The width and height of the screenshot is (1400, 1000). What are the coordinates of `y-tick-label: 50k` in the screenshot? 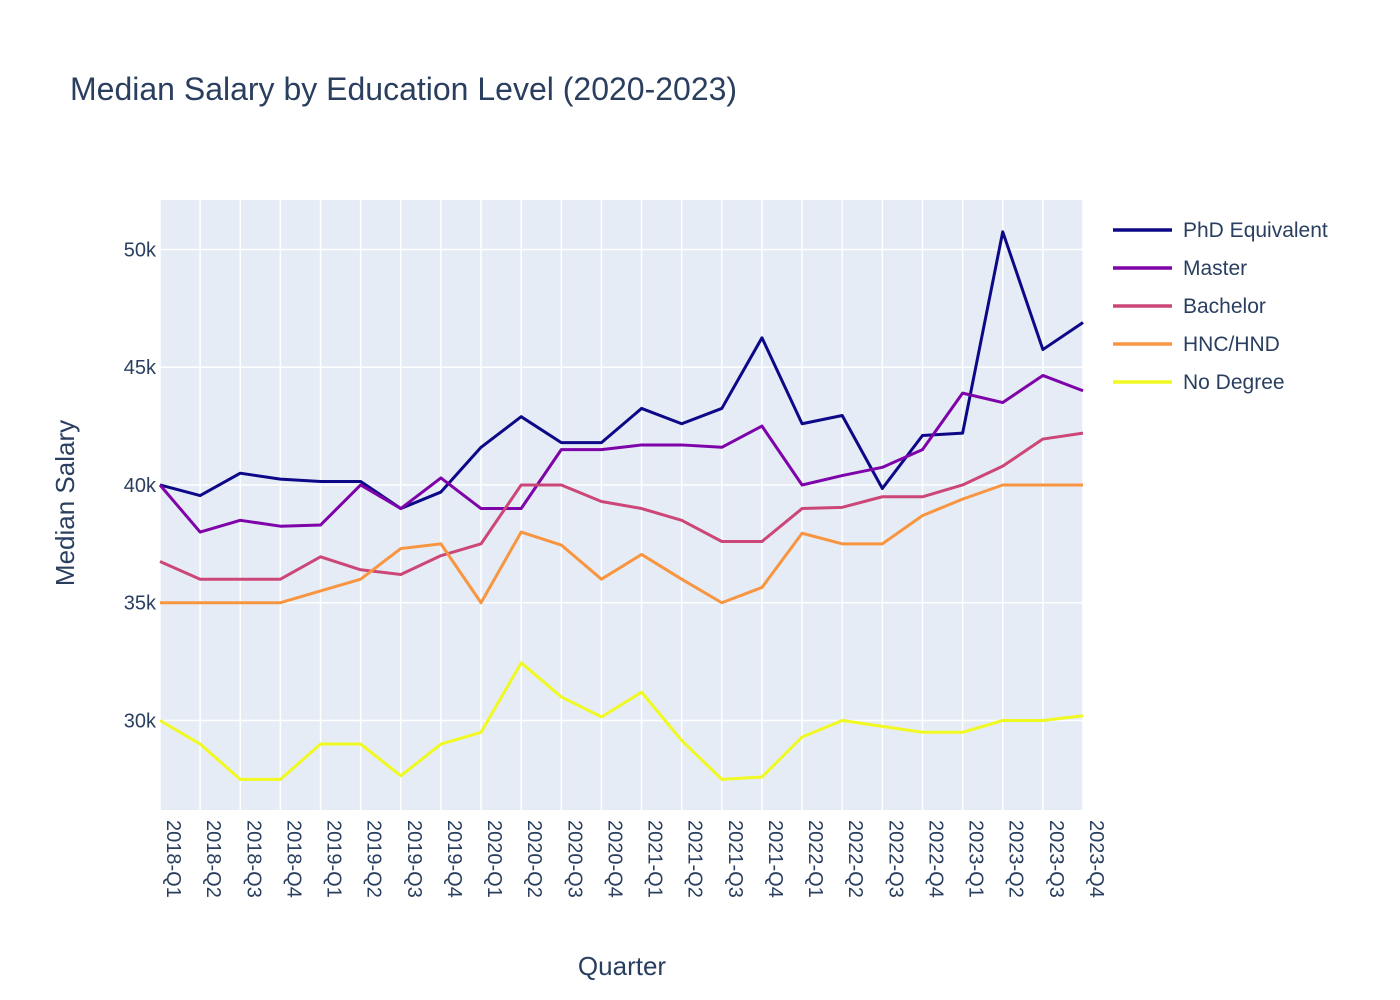 It's located at (140, 250).